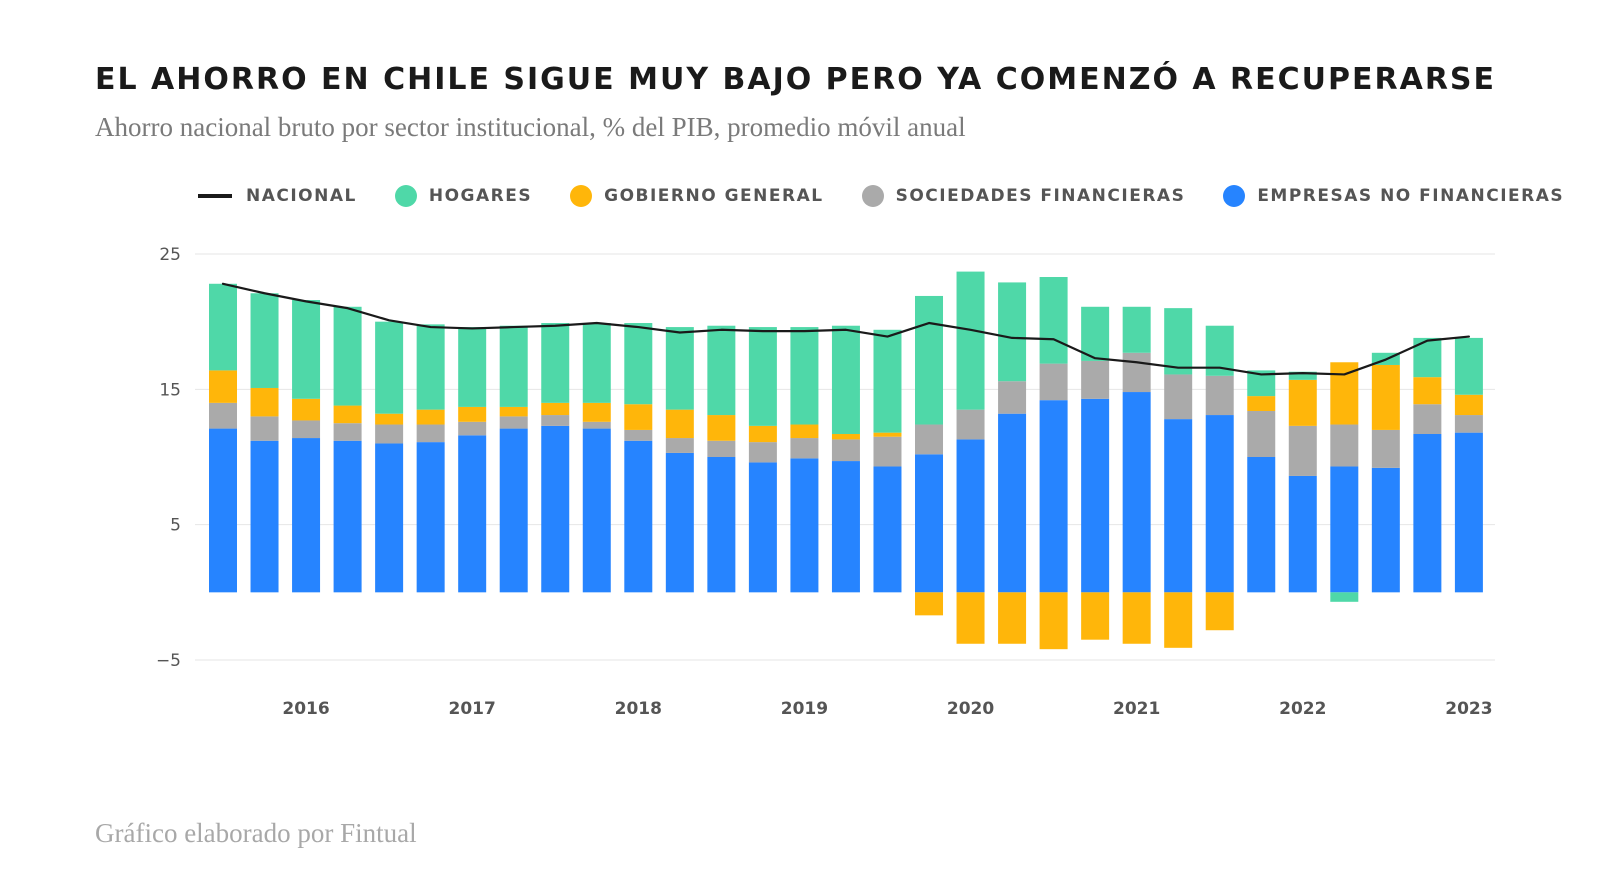  What do you see at coordinates (714, 196) in the screenshot?
I see `legend-label-gobierno: GOBIERNO GENERAL` at bounding box center [714, 196].